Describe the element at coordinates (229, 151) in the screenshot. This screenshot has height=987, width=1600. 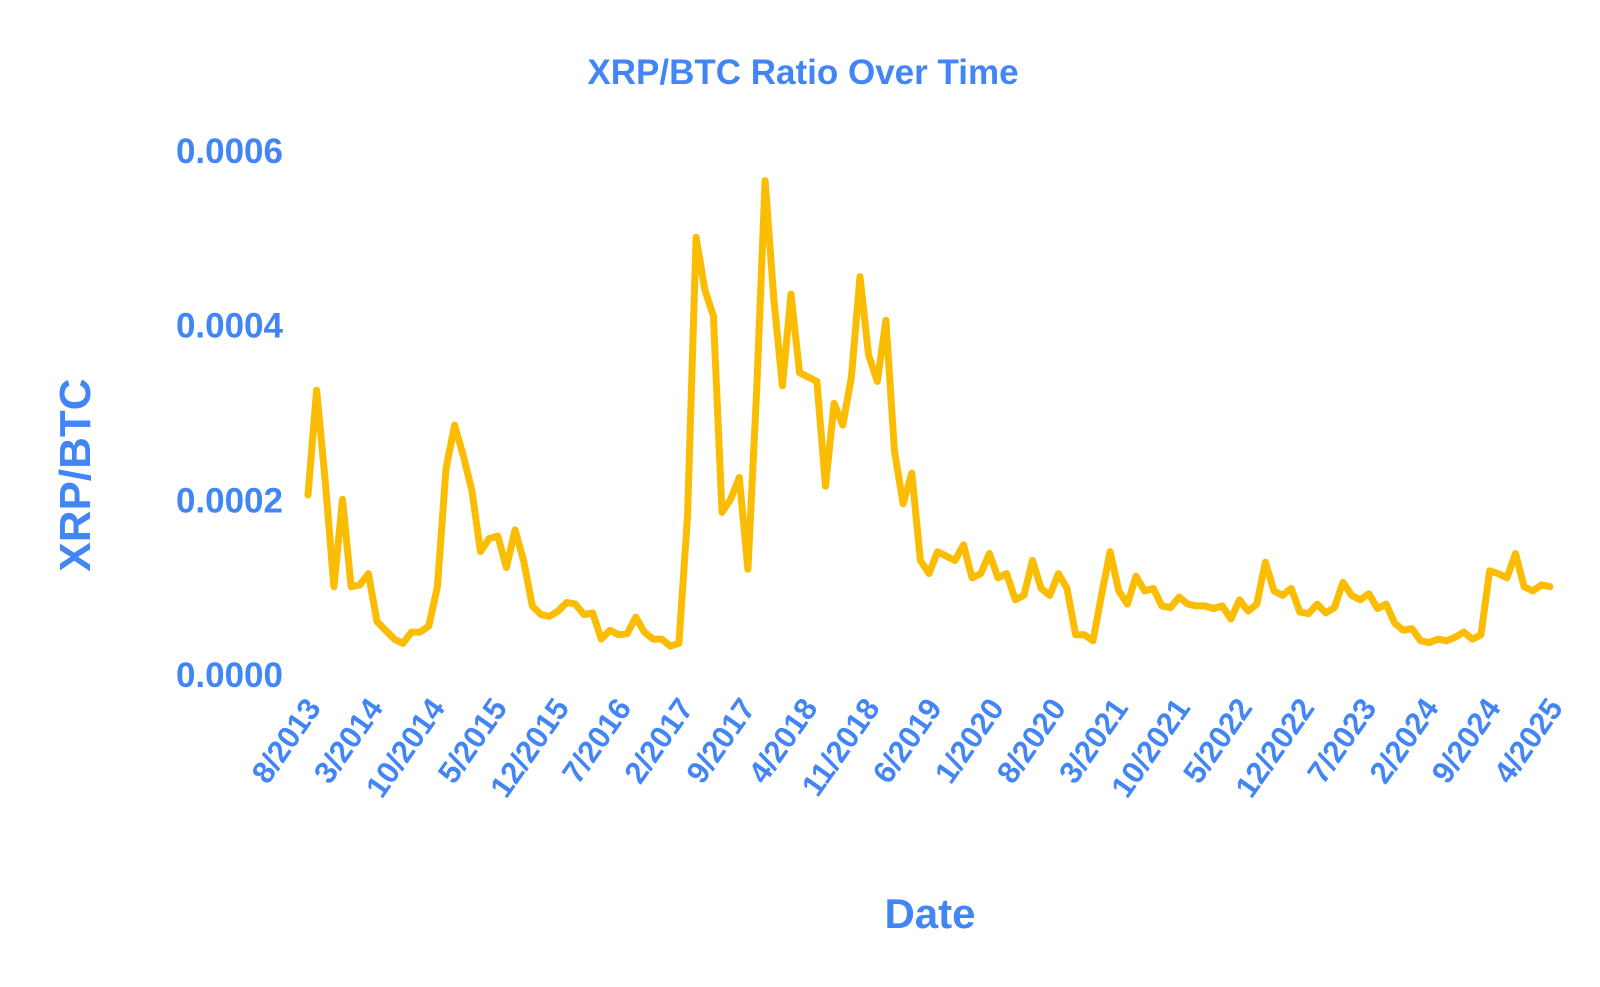
I see `y-tick-label: 0.0006` at that location.